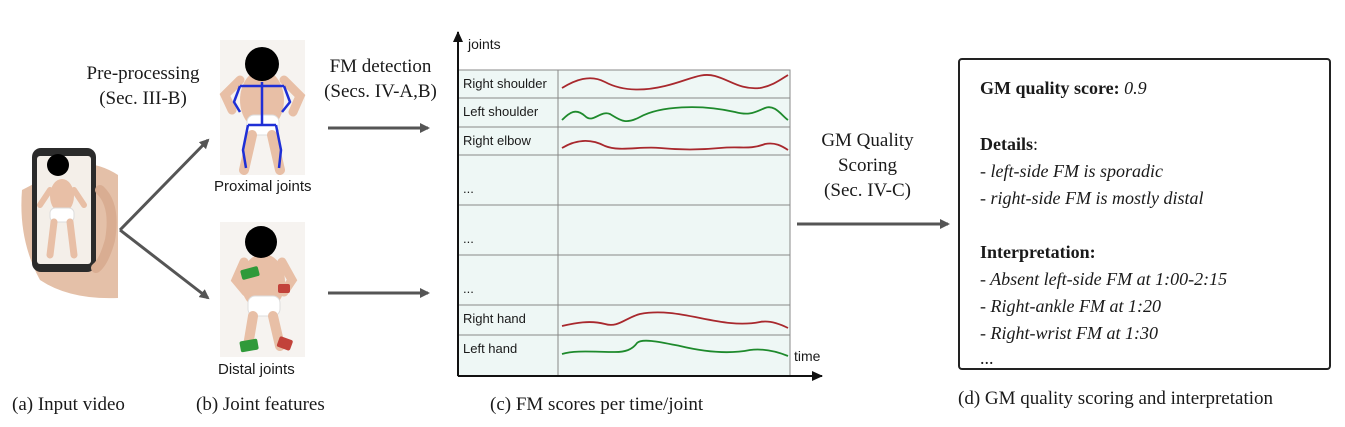 The width and height of the screenshot is (1345, 427). What do you see at coordinates (143, 86) in the screenshot?
I see `preprocessing-label: Pre-processing (Sec. III-B)` at bounding box center [143, 86].